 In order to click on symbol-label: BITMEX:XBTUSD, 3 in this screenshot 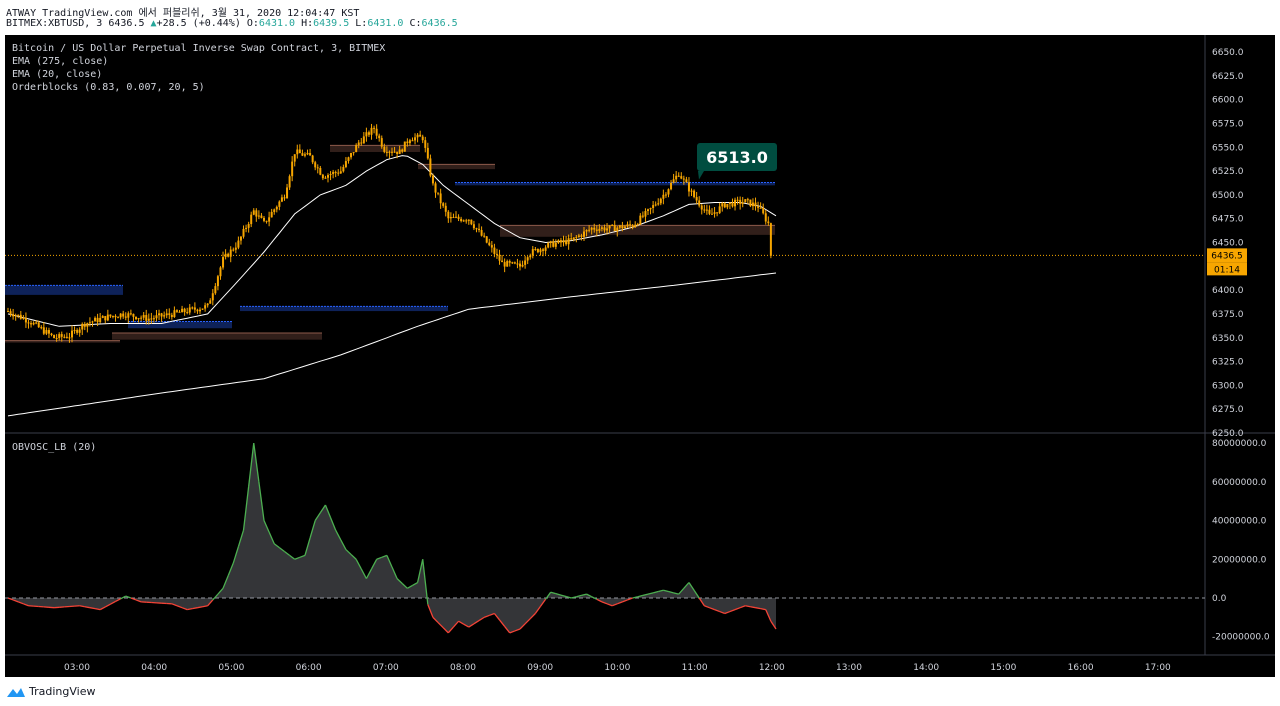, I will do `click(54, 23)`.